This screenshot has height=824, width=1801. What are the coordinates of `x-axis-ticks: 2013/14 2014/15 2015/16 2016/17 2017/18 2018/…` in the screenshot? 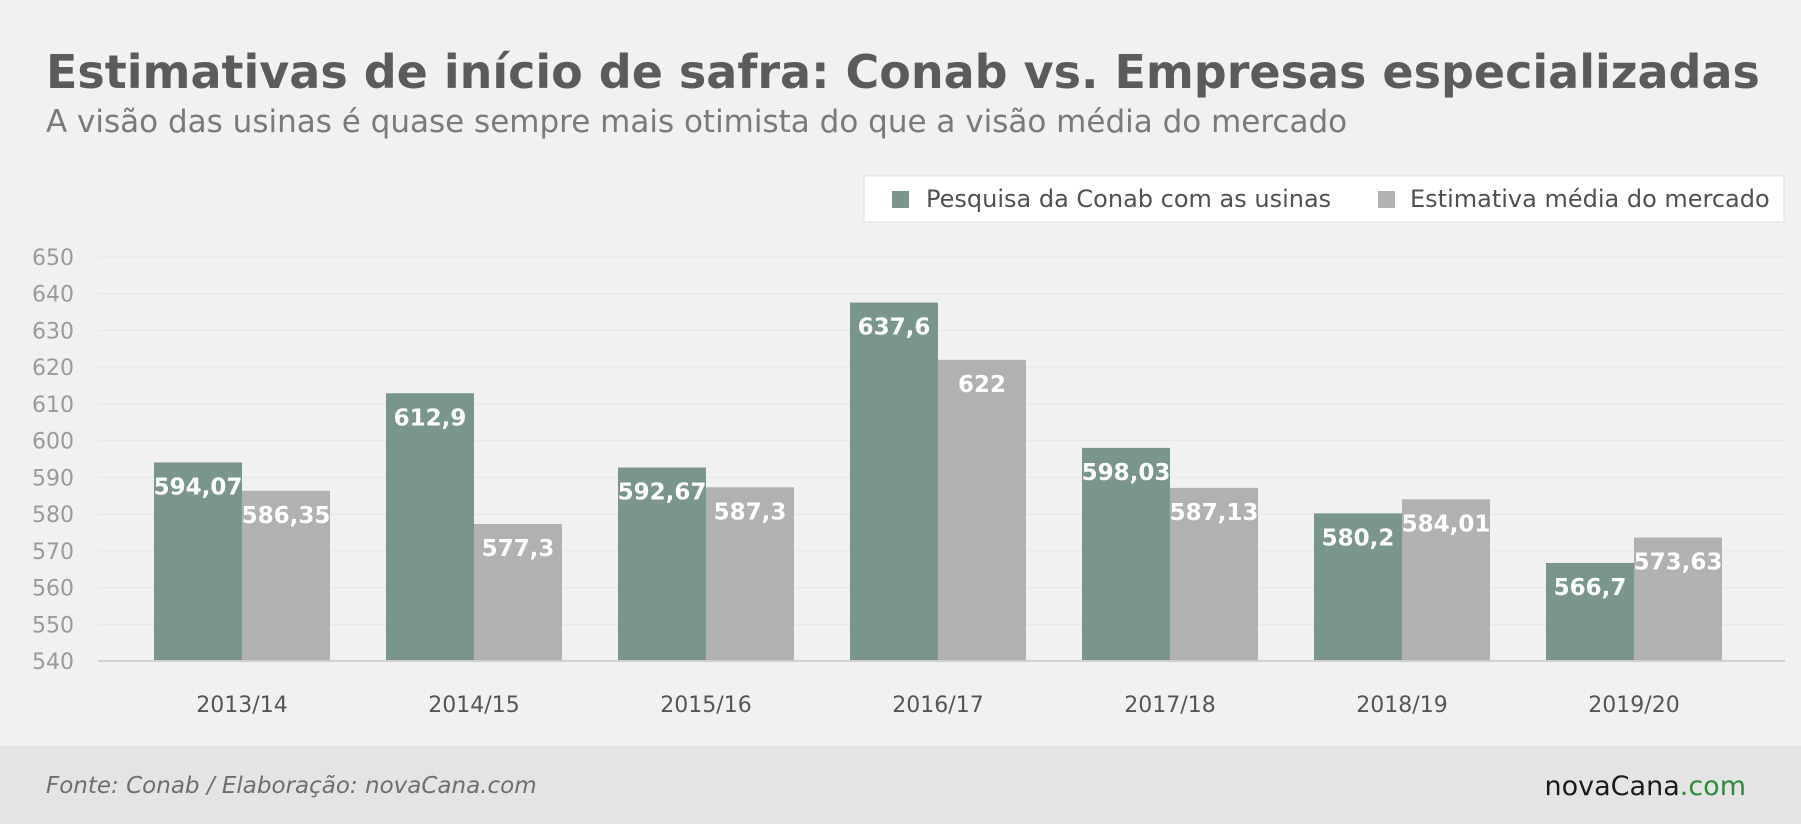 It's located at (937, 705).